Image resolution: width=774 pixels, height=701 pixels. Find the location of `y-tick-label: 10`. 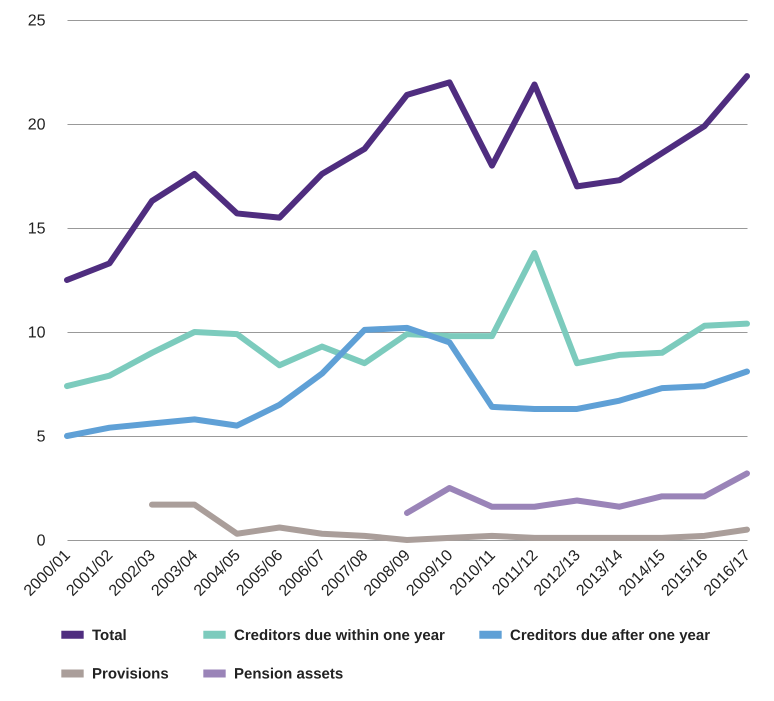

y-tick-label: 10 is located at coordinates (37, 333).